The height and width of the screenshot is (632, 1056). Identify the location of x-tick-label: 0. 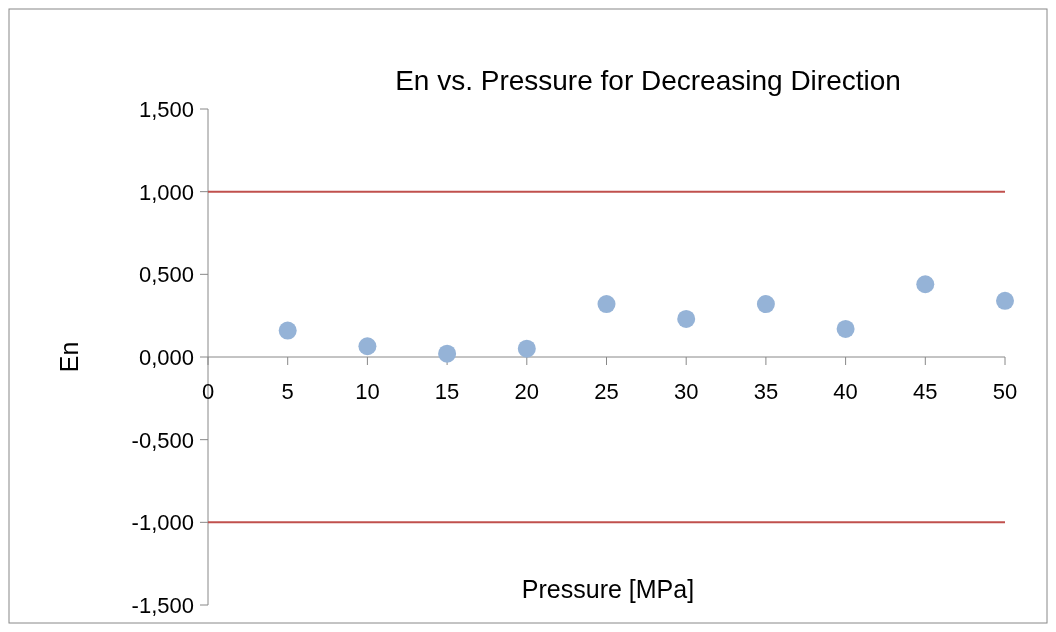
(208, 391).